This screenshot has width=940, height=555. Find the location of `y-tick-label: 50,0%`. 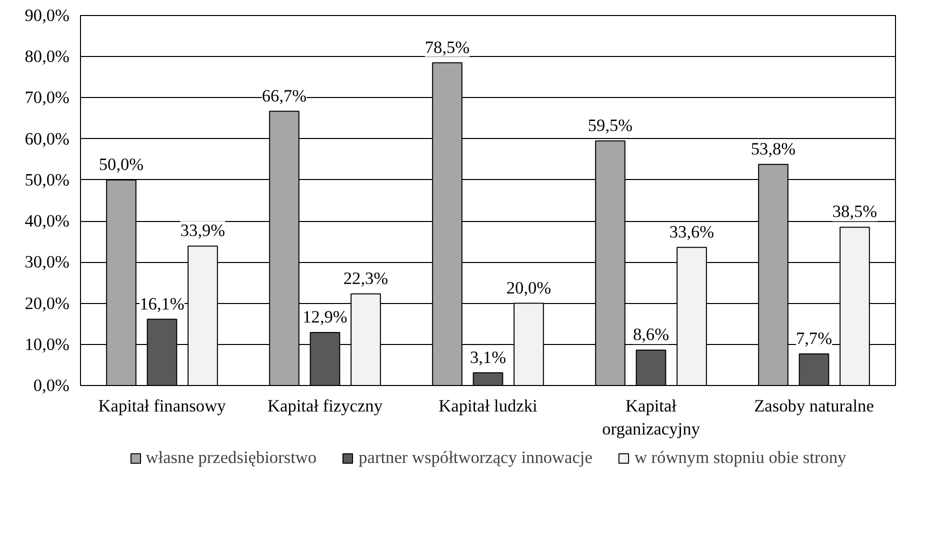

y-tick-label: 50,0% is located at coordinates (47, 180).